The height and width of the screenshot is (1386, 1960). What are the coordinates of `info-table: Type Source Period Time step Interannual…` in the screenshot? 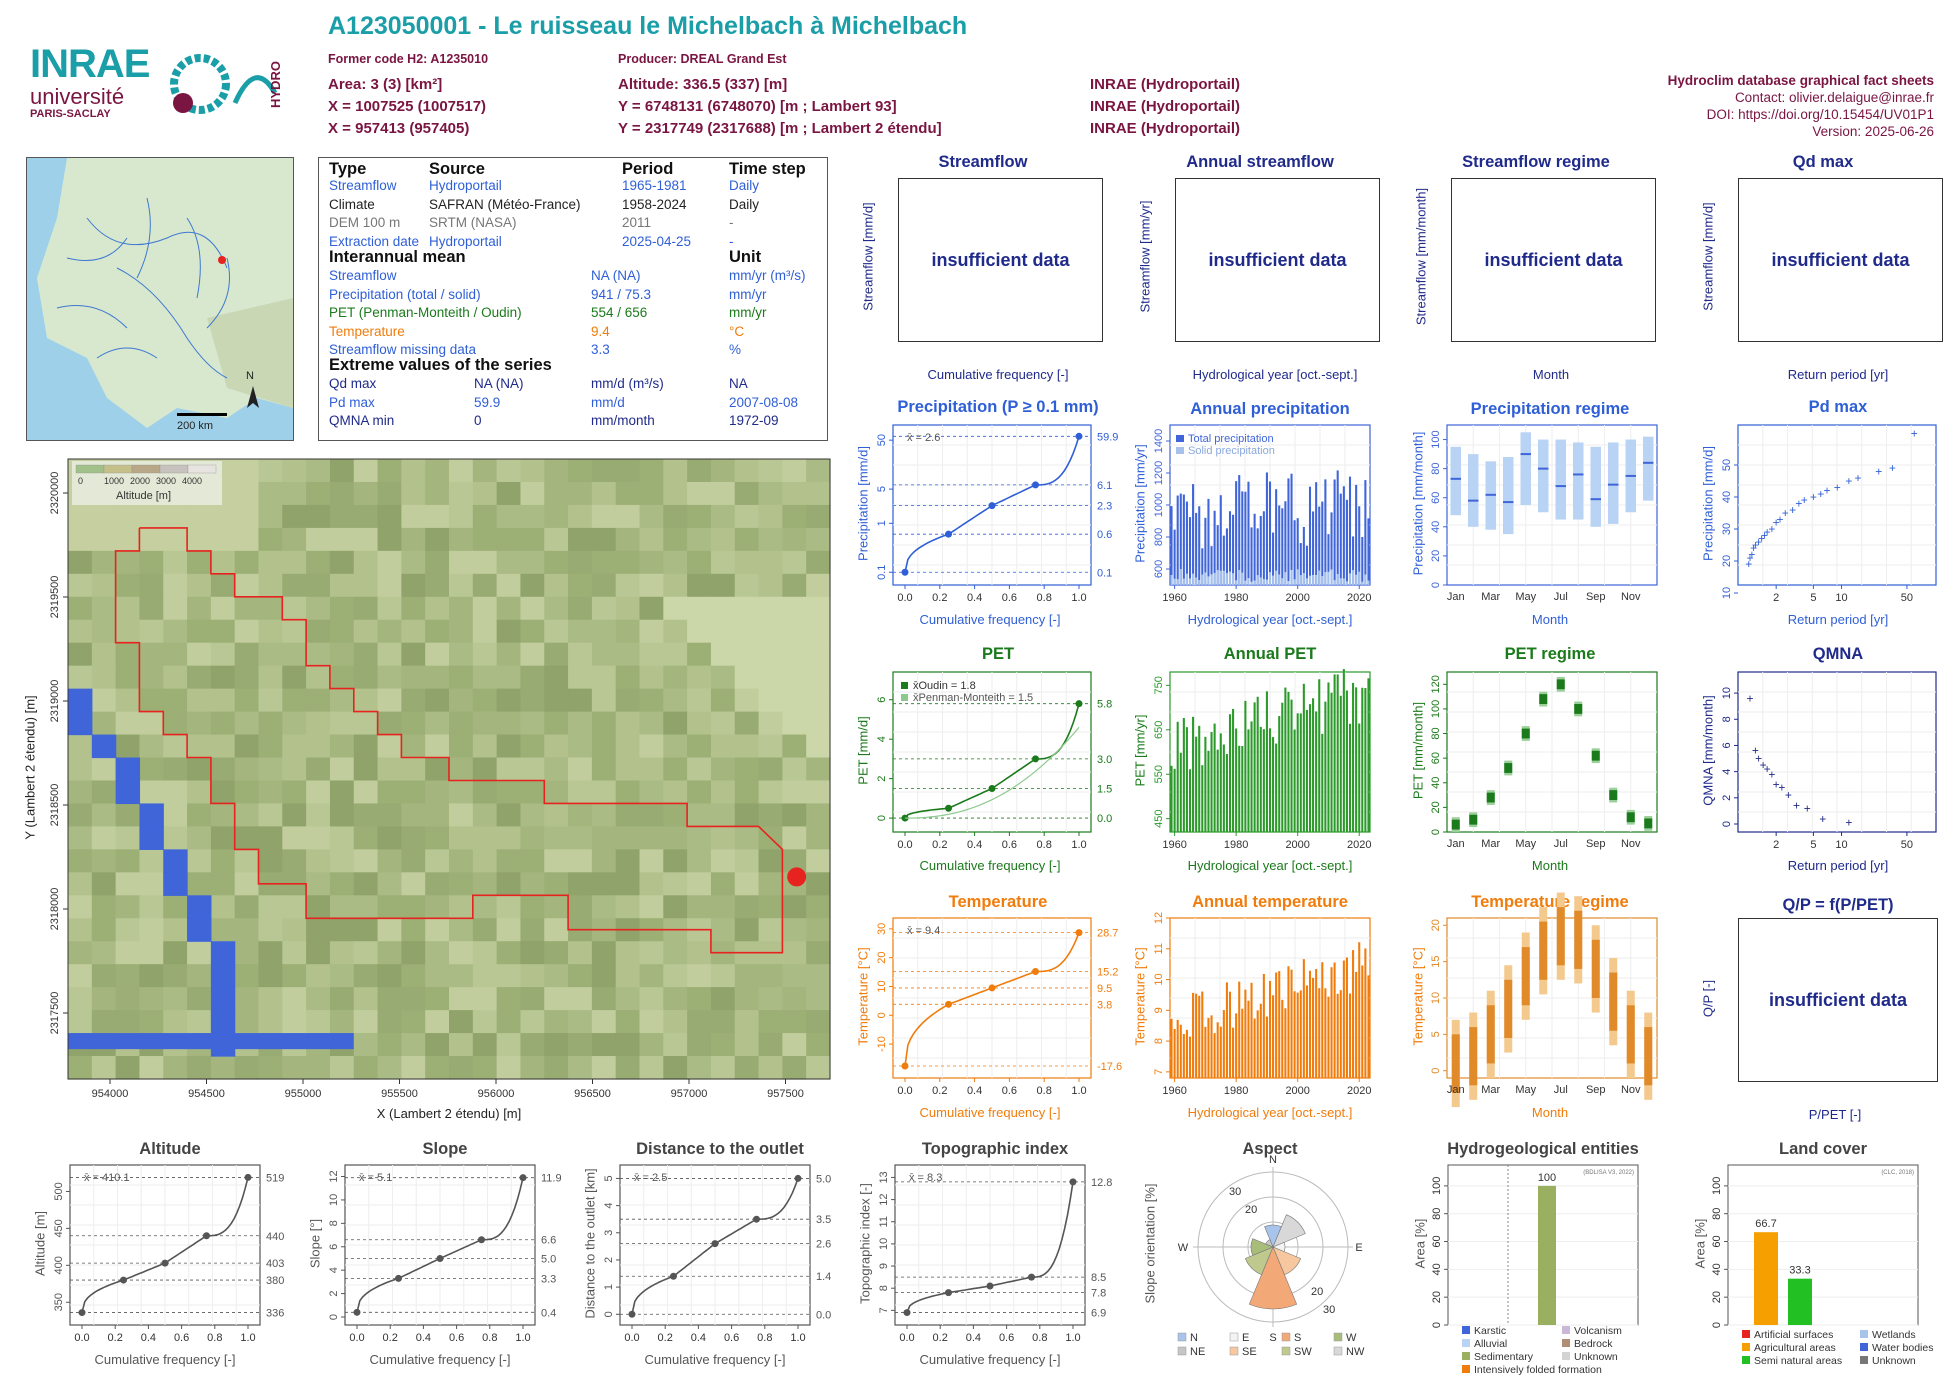 It's located at (573, 299).